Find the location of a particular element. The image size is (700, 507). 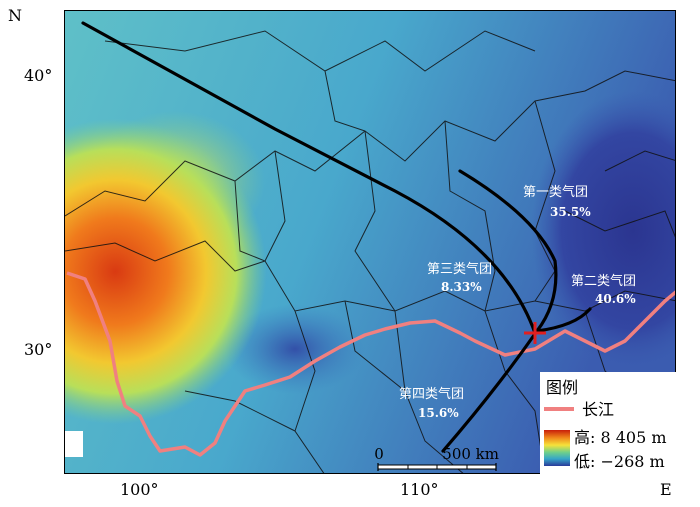

lon-110-label: 110° is located at coordinates (419, 489).